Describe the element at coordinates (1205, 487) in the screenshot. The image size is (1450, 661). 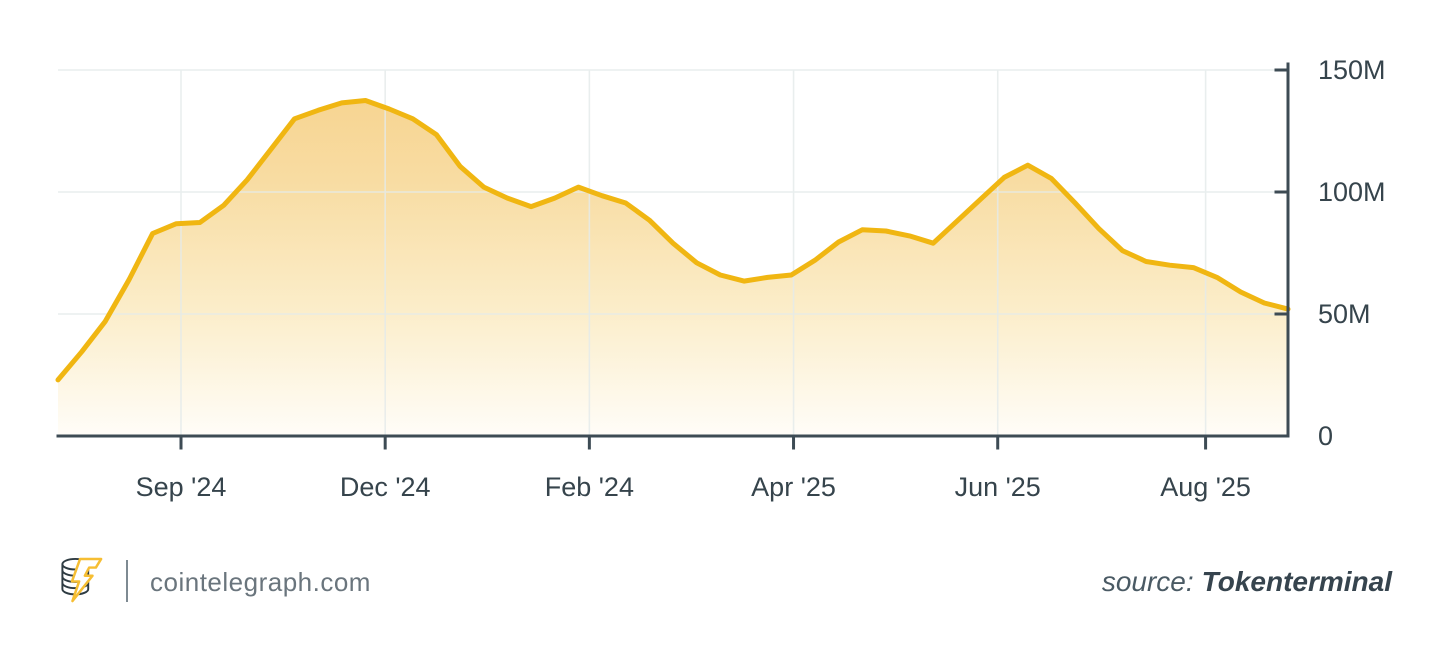
I see `x-tick-label: Aug '25` at that location.